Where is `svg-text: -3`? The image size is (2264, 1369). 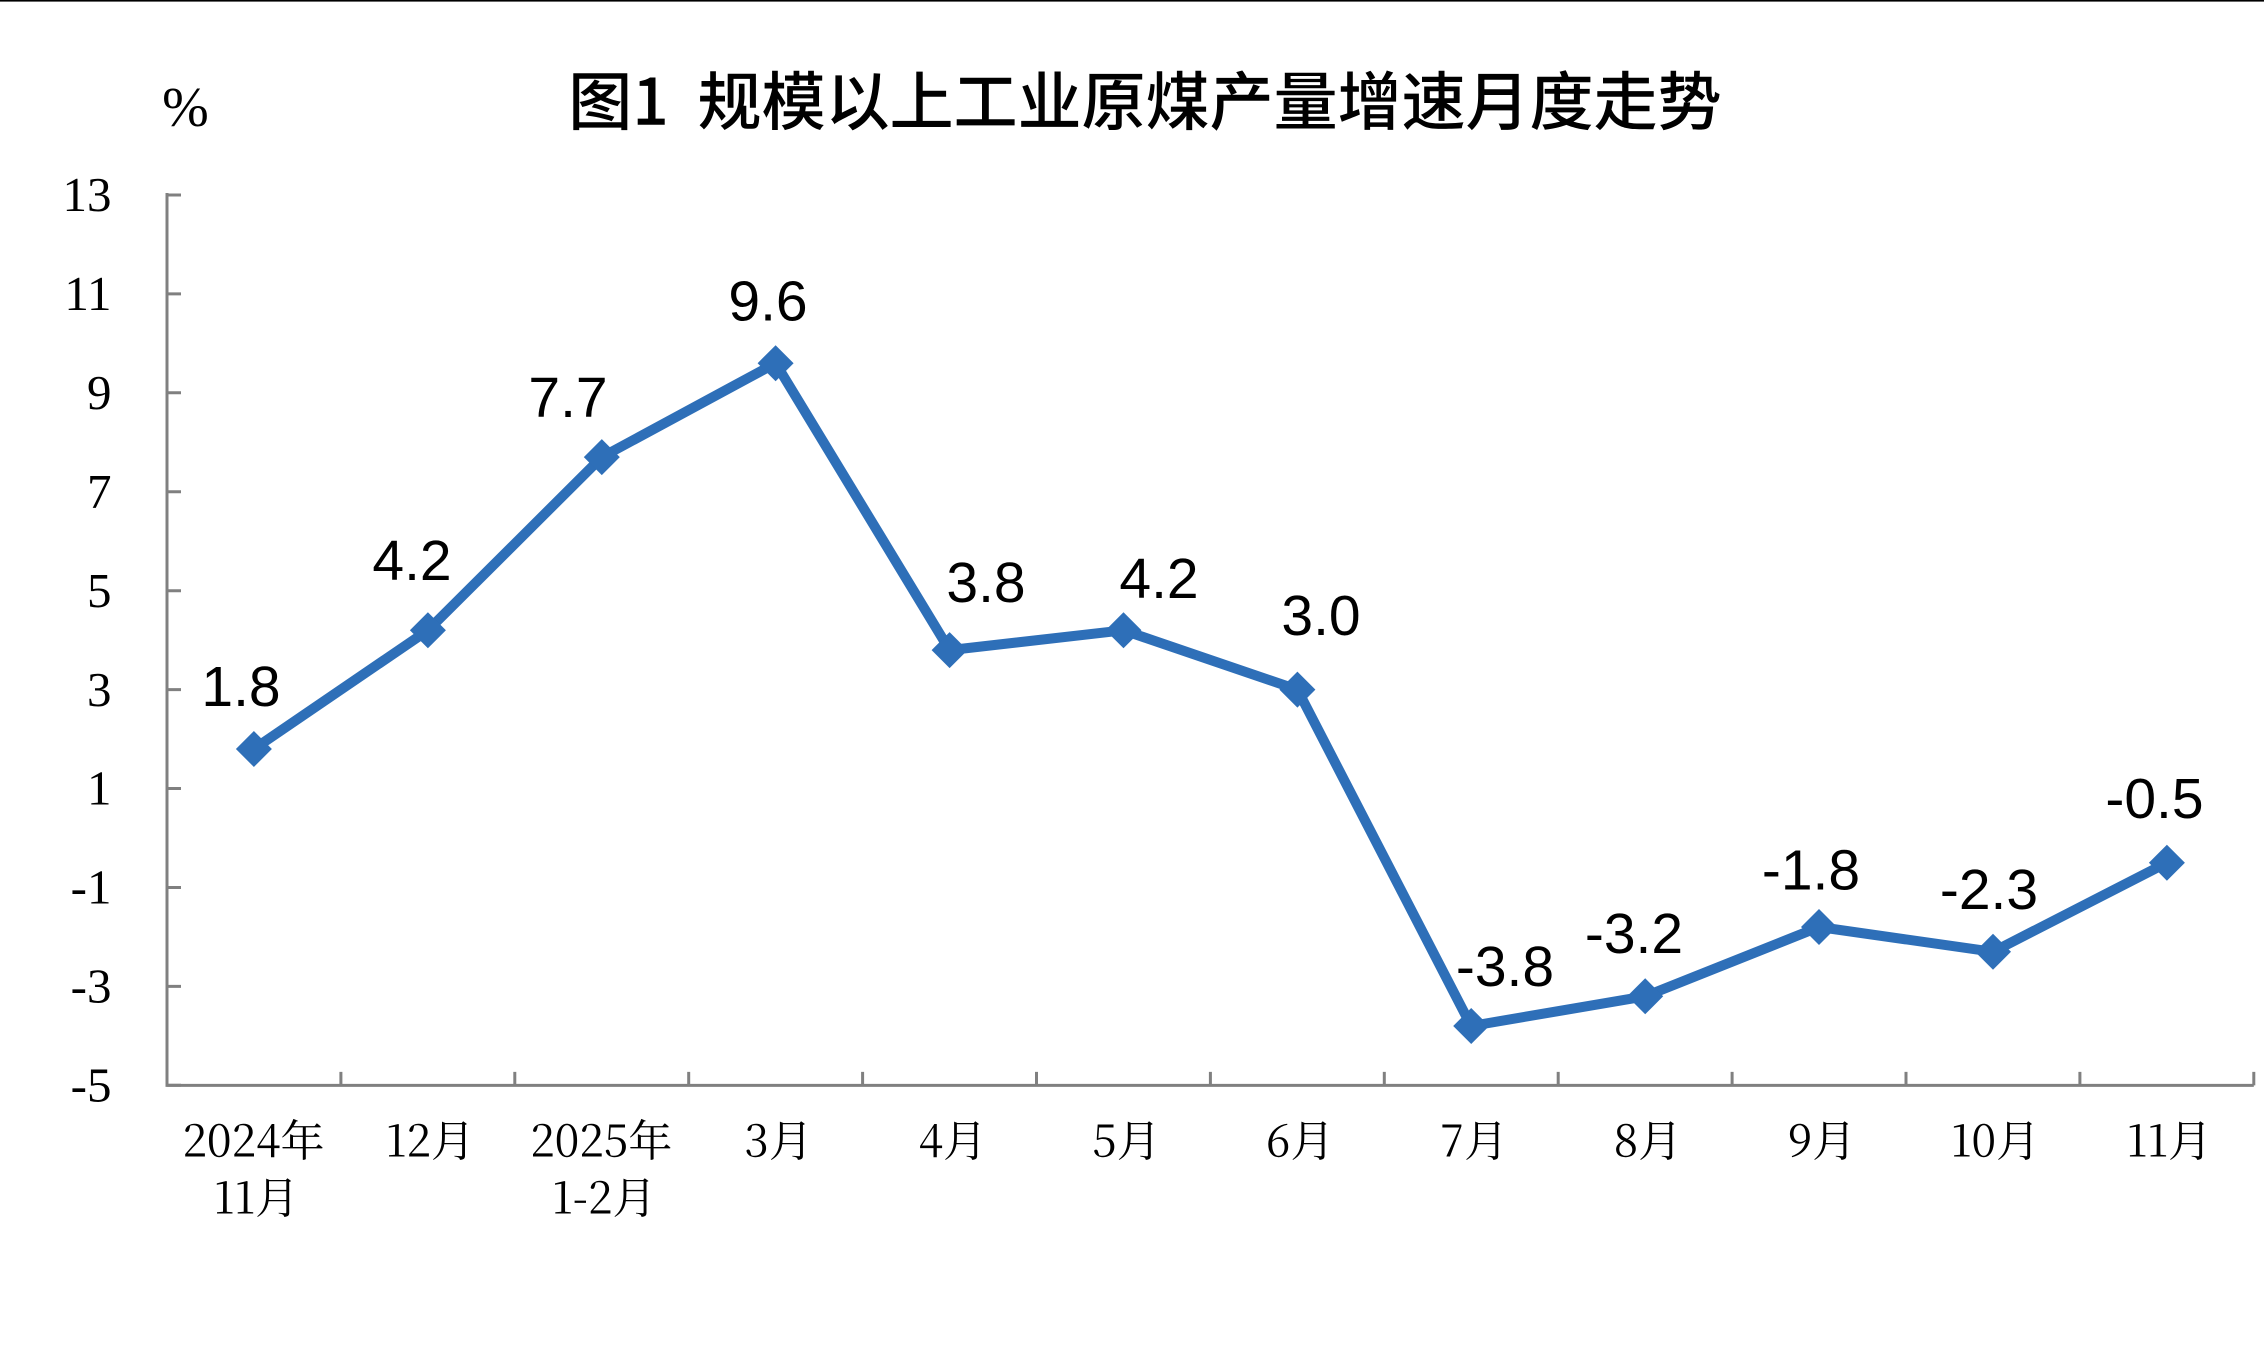 svg-text: -3 is located at coordinates (91, 986).